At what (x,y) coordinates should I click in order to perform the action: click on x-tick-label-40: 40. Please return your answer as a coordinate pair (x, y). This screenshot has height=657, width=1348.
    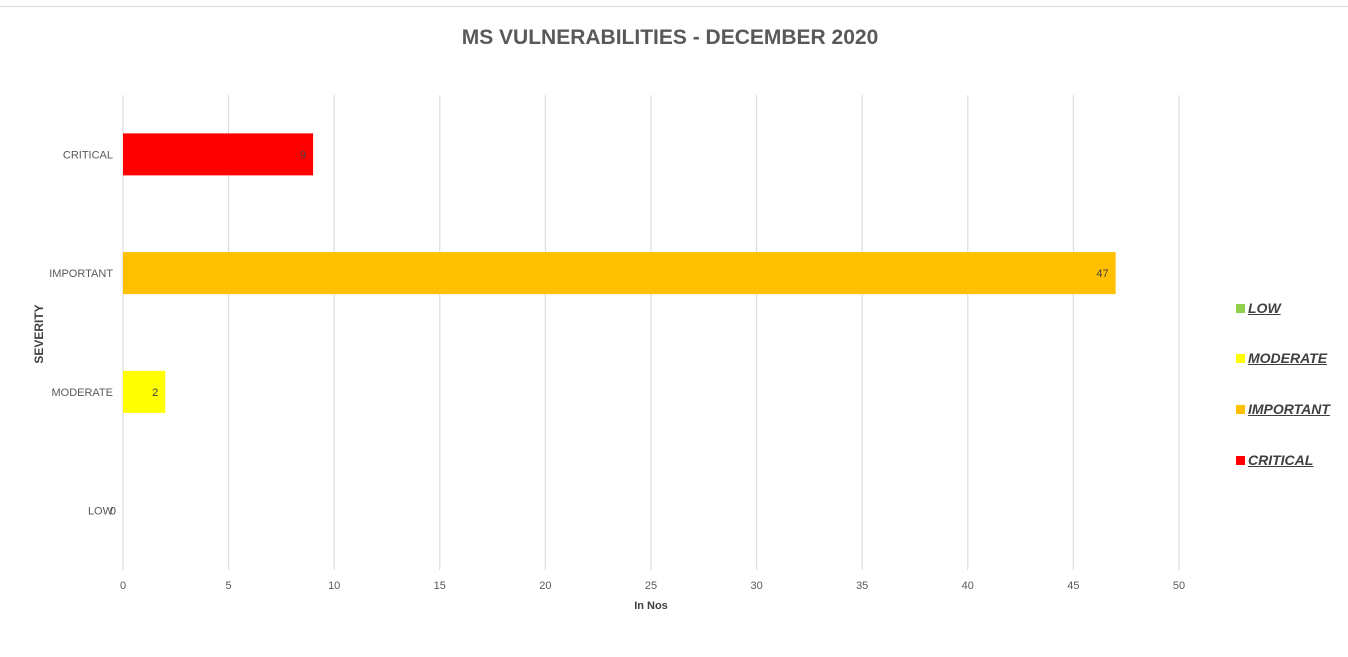
    Looking at the image, I should click on (968, 586).